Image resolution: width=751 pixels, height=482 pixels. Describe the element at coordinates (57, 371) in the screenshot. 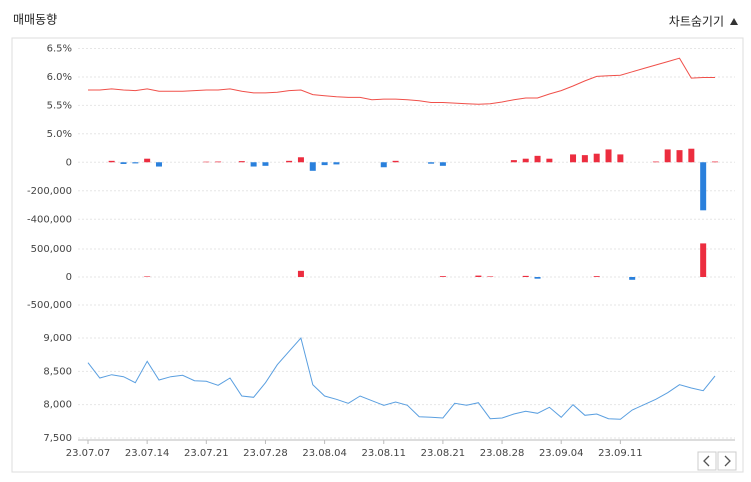

I see `y-tick-label: 8,500` at that location.